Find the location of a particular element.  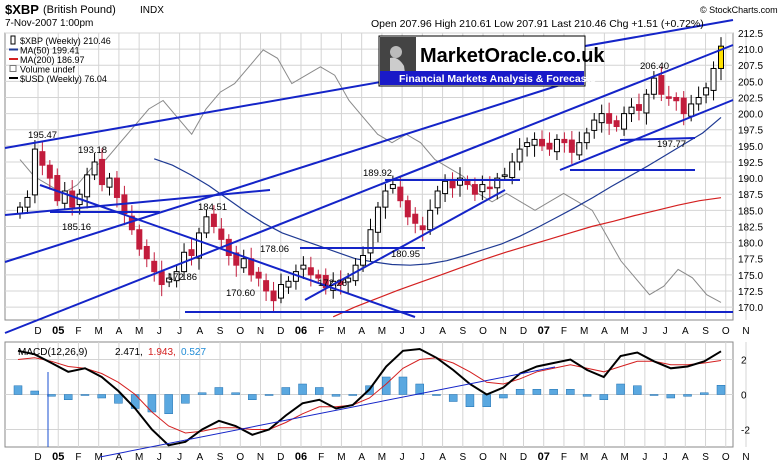

logo-tagline: Financial Markets Analysis & Forecasts is located at coordinates (497, 79).